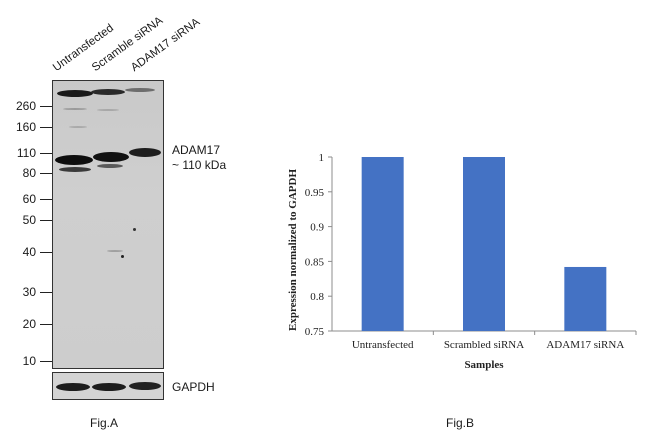 Image resolution: width=650 pixels, height=438 pixels. What do you see at coordinates (74, 160) in the screenshot?
I see `band-adam17-lane1` at bounding box center [74, 160].